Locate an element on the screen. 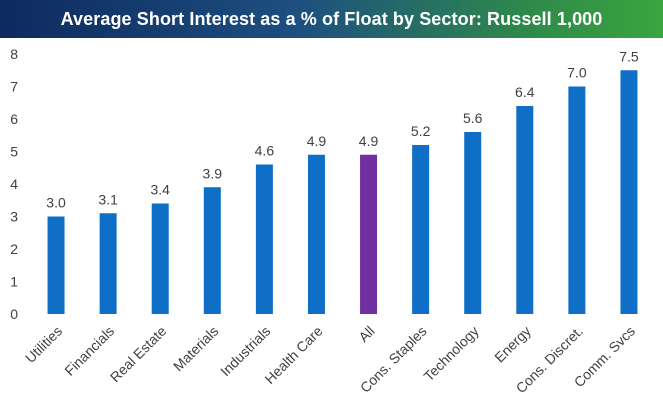 The image size is (663, 405). y-tick-label: 1 is located at coordinates (14, 282).